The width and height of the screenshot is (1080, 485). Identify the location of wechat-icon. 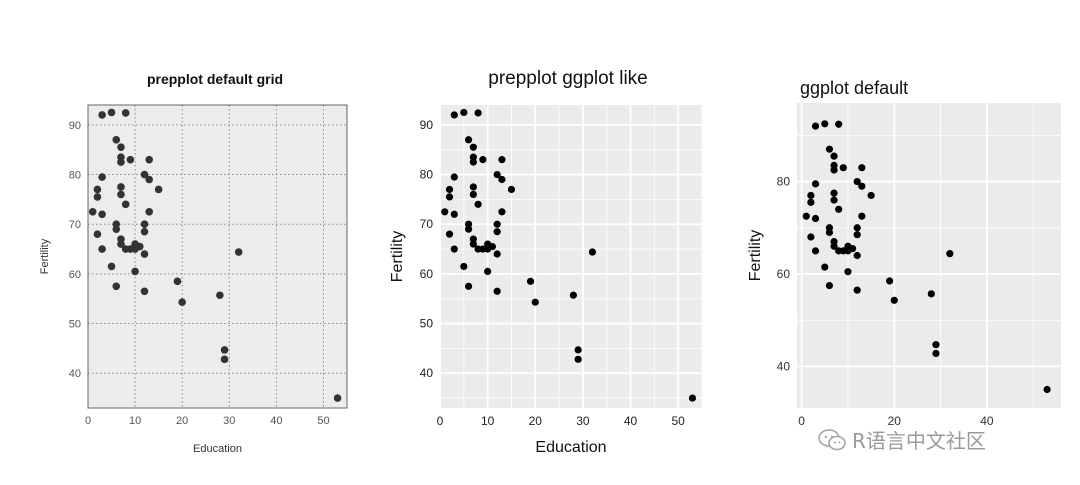
(832, 439).